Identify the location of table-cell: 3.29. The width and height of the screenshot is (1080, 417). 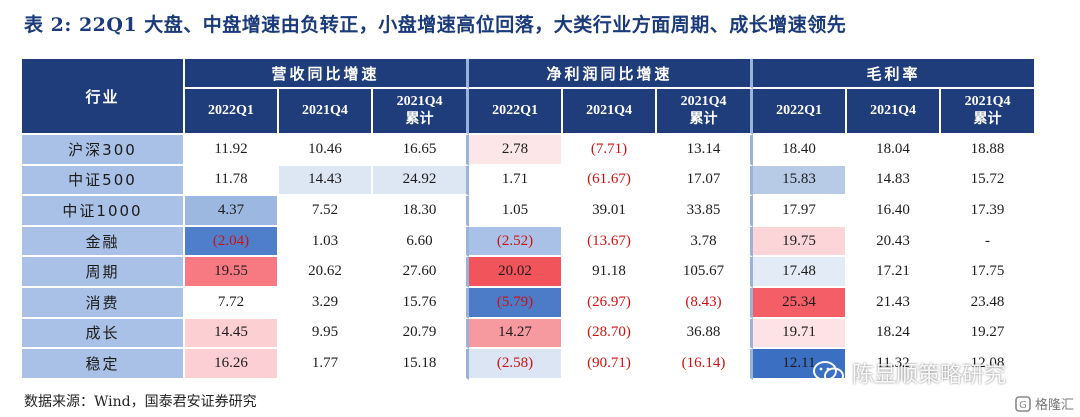
(326, 303).